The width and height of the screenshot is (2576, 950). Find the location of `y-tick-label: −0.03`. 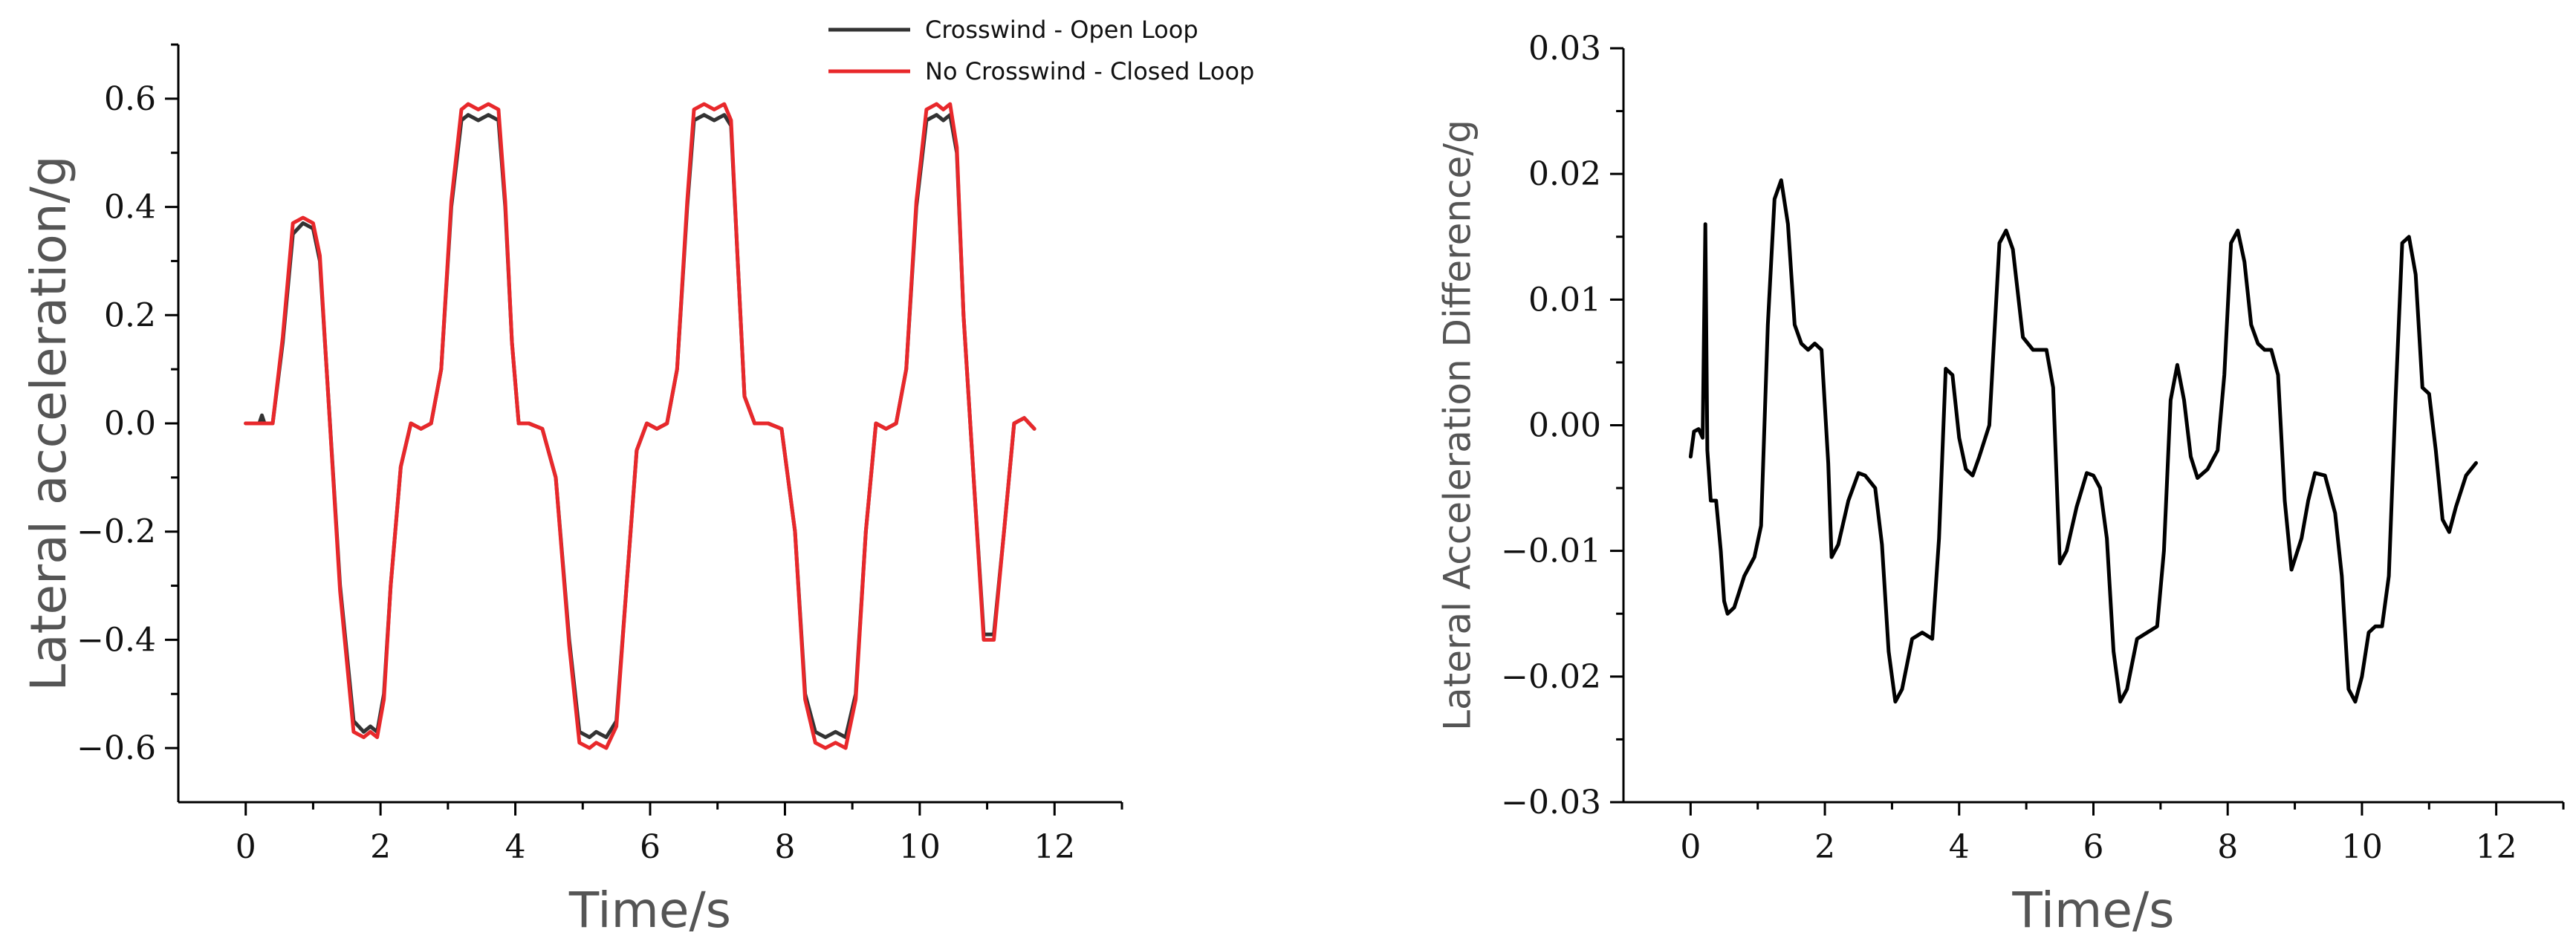

y-tick-label: −0.03 is located at coordinates (1551, 803).